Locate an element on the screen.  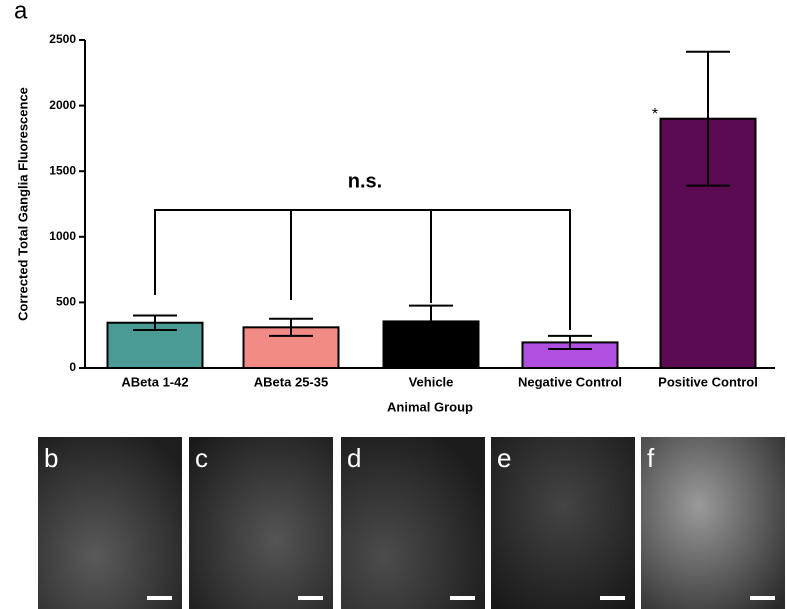
y-tick-label: 500 is located at coordinates (66, 302).